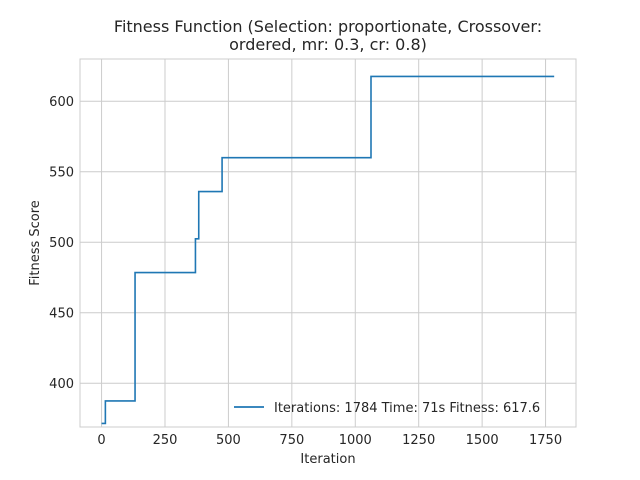 This screenshot has width=640, height=480. Describe the element at coordinates (545, 440) in the screenshot. I see `x-tick-label: 1750` at that location.